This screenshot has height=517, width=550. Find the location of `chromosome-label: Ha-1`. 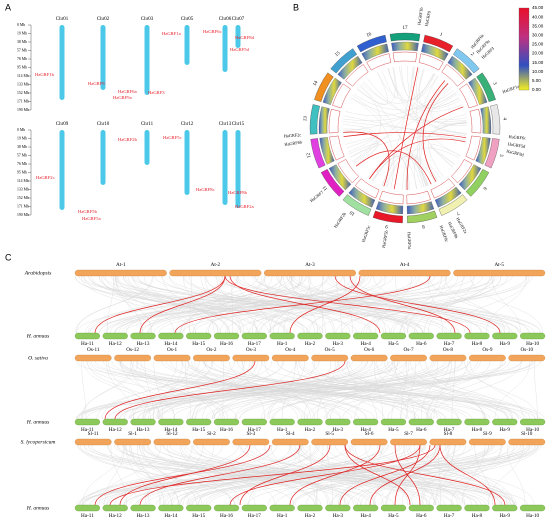

chromosome-label: Ha-1 is located at coordinates (282, 430).